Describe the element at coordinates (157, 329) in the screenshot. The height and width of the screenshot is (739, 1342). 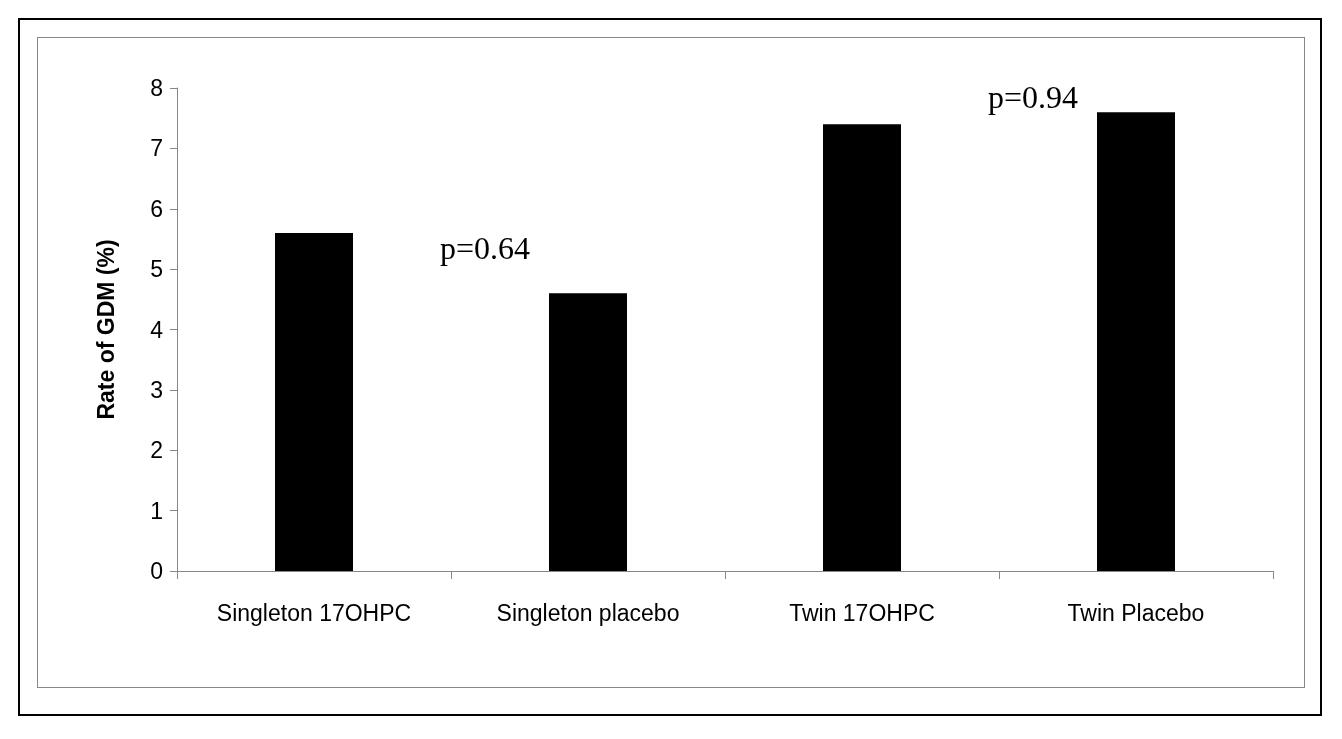
I see `y-tick-label: 4` at that location.